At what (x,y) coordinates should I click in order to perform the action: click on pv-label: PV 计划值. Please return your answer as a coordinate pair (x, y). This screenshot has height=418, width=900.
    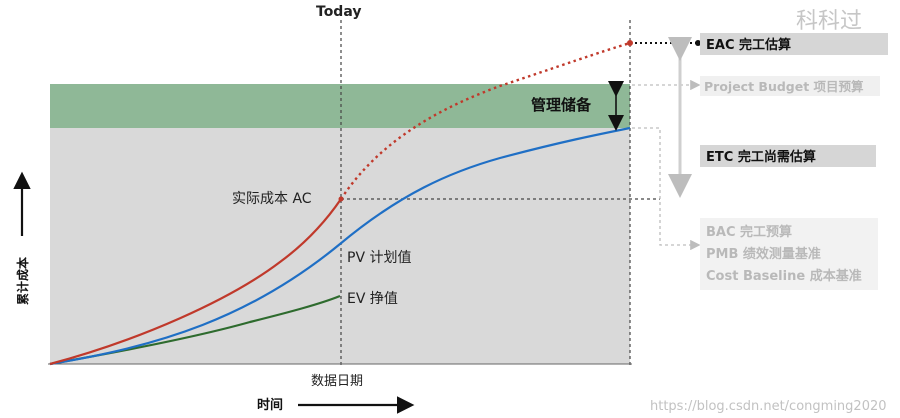
    Looking at the image, I should click on (379, 258).